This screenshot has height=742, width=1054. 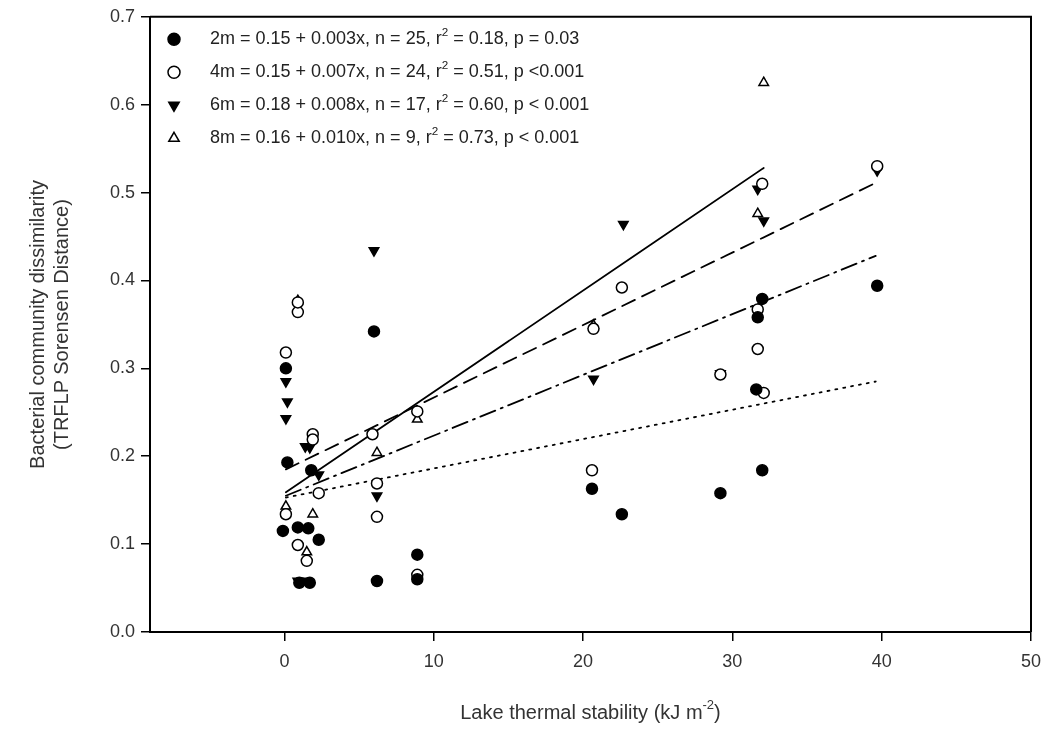 I want to click on x-tick-label: 30, so click(x=732, y=660).